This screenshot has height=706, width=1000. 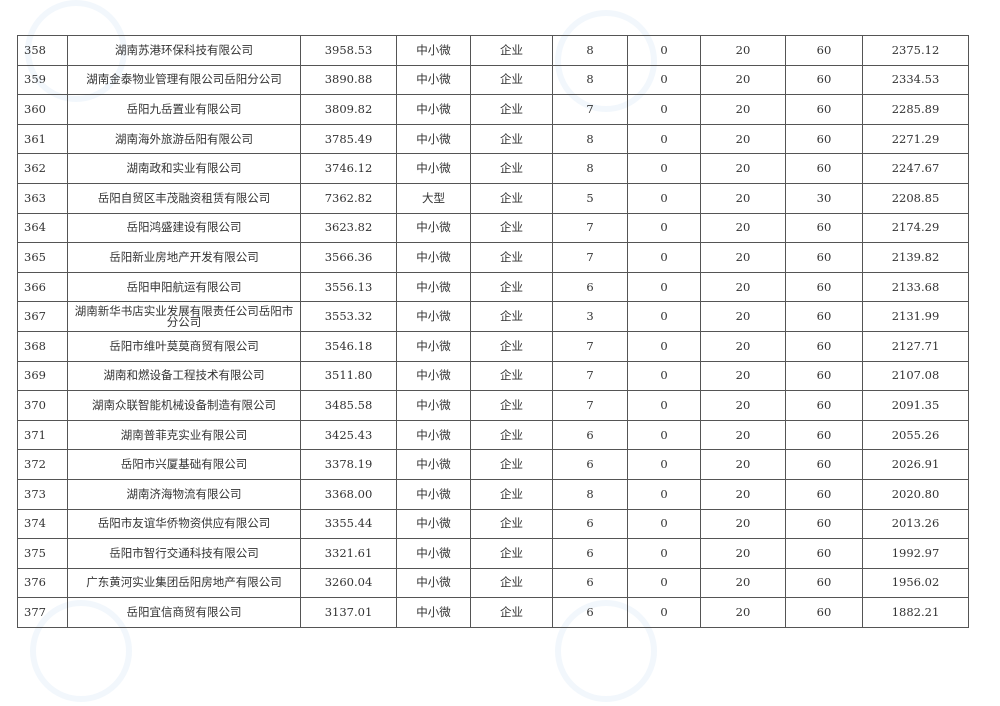 What do you see at coordinates (915, 553) in the screenshot?
I see `result-amount: 1992.97` at bounding box center [915, 553].